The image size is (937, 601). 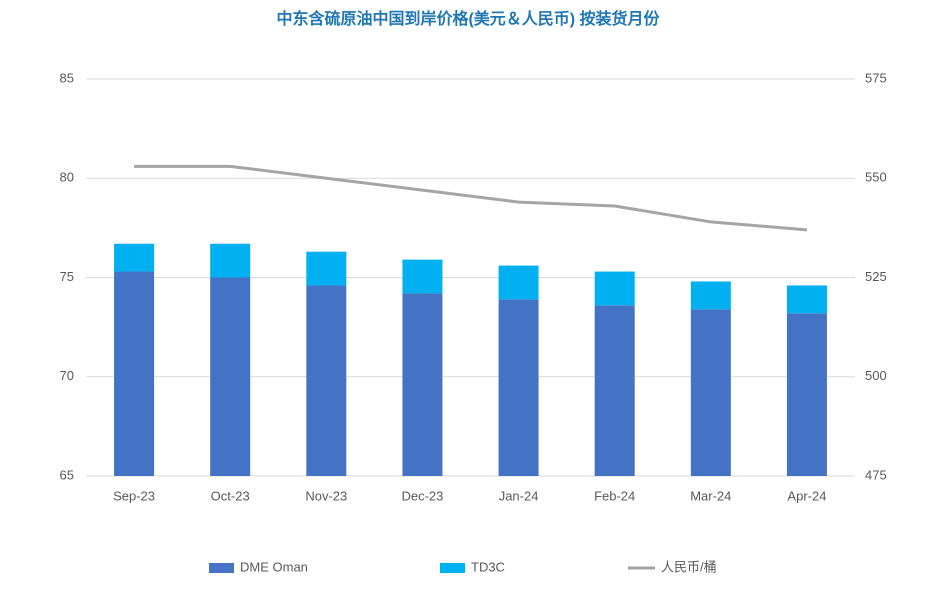 What do you see at coordinates (471, 198) in the screenshot?
I see `line` at bounding box center [471, 198].